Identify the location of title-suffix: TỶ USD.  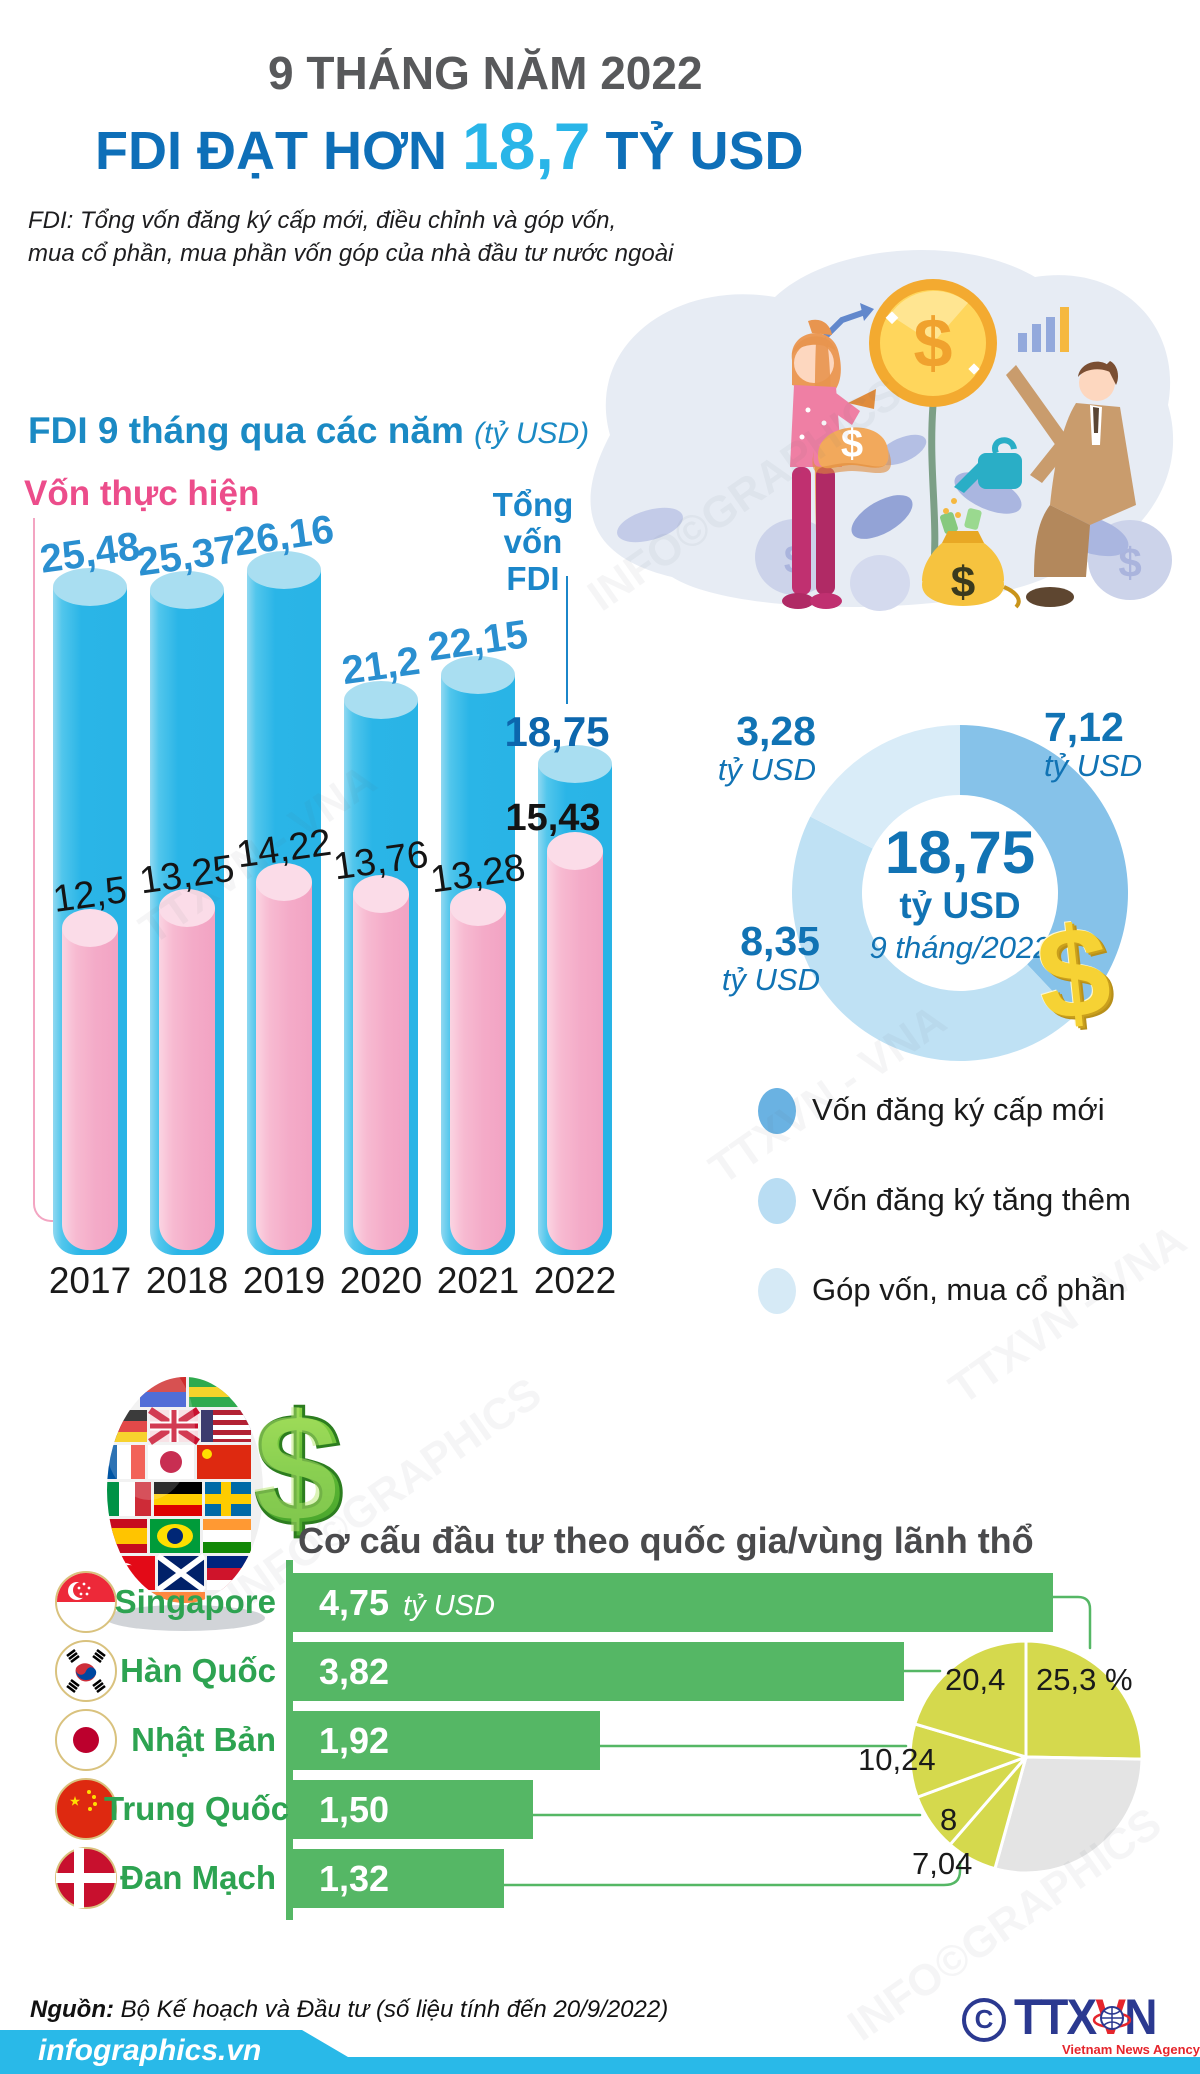
(697, 151).